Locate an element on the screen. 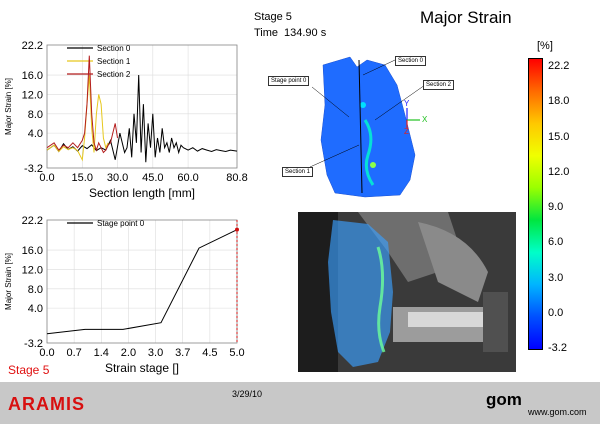  gom-logo: gom is located at coordinates (504, 399).